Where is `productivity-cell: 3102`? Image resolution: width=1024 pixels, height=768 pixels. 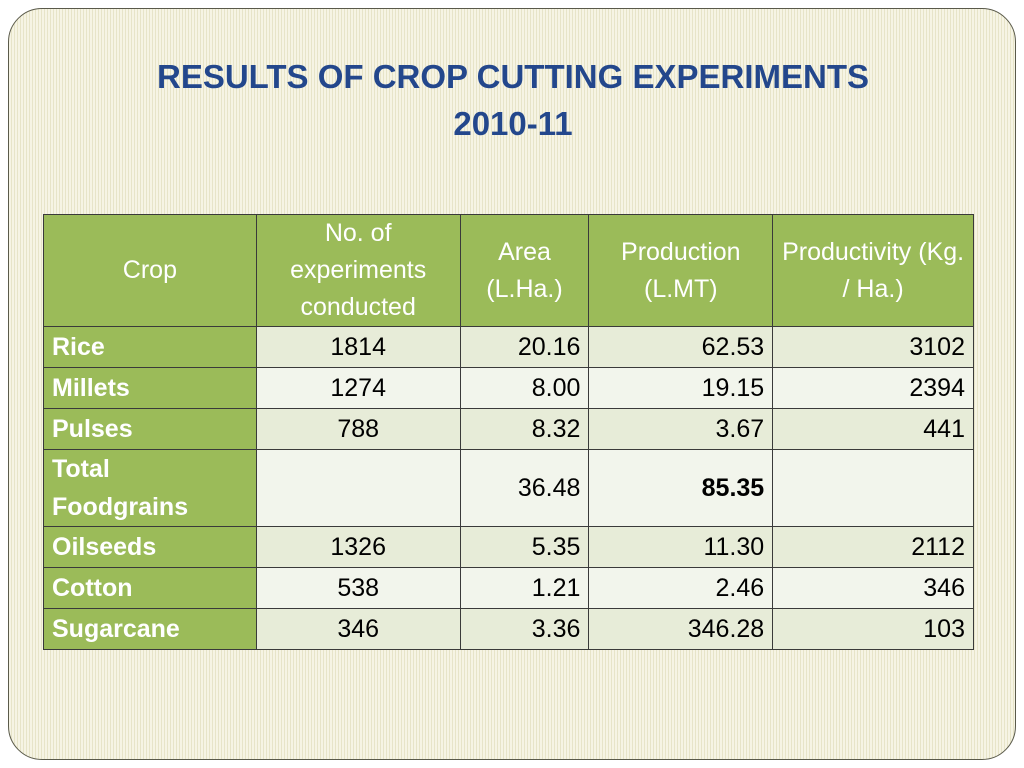 productivity-cell: 3102 is located at coordinates (873, 347).